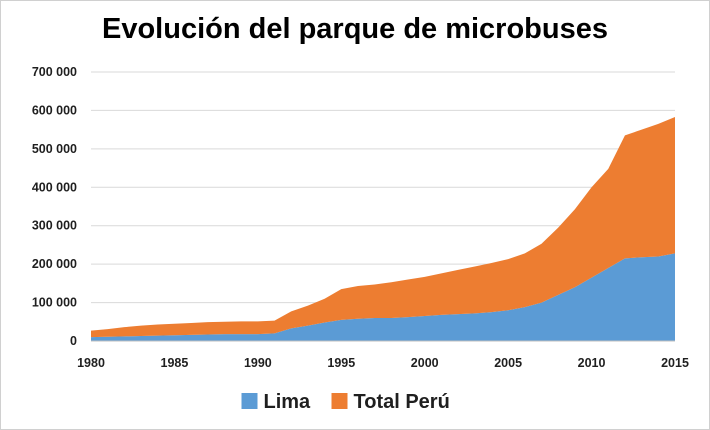 The height and width of the screenshot is (430, 710). I want to click on x-tick-label: 1985, so click(175, 363).